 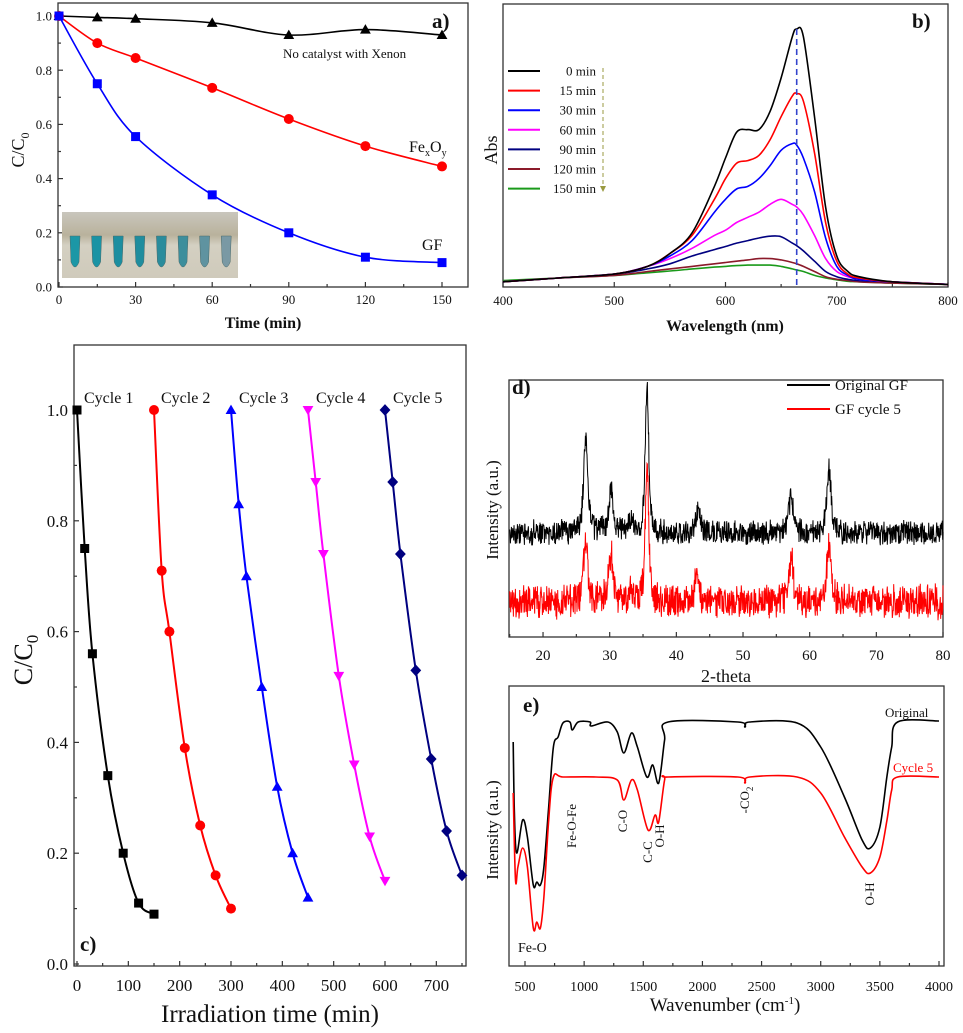 I want to click on panel-e-x-tick-label: 500, so click(x=525, y=987).